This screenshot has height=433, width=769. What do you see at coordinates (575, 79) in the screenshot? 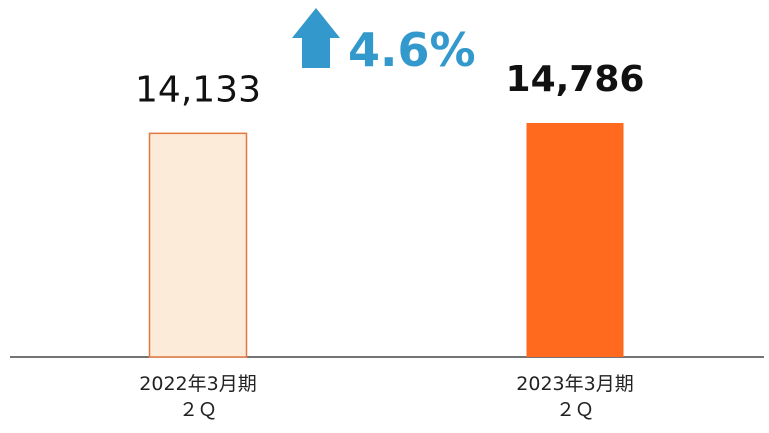
I see `value-label: 14,786` at bounding box center [575, 79].